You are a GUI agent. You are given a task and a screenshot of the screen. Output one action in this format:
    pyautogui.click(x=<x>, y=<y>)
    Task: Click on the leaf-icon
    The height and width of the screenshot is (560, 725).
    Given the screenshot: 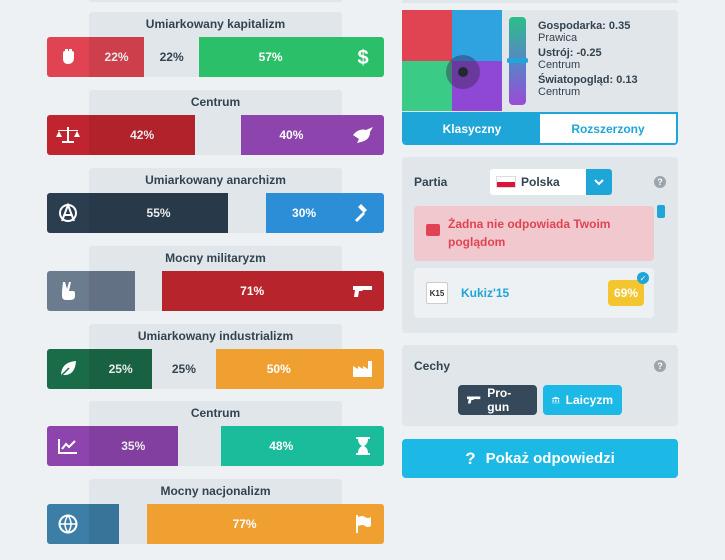 What is the action you would take?
    pyautogui.click(x=68, y=369)
    